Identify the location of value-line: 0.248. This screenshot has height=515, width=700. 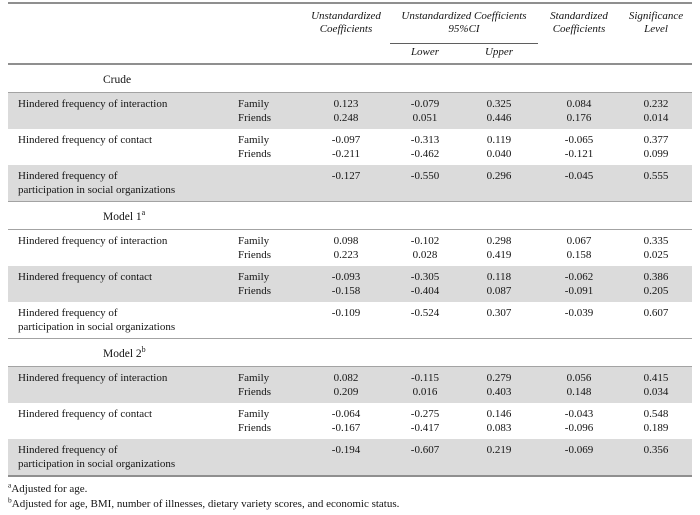
(346, 118).